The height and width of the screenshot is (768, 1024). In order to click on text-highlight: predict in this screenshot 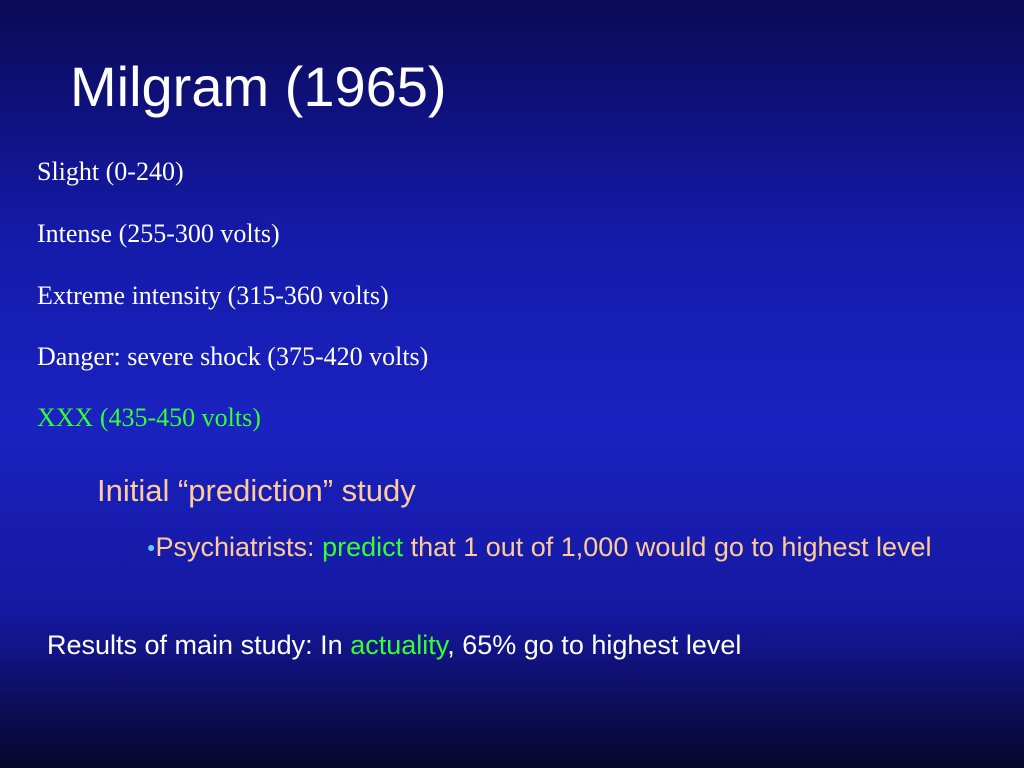, I will do `click(363, 547)`.